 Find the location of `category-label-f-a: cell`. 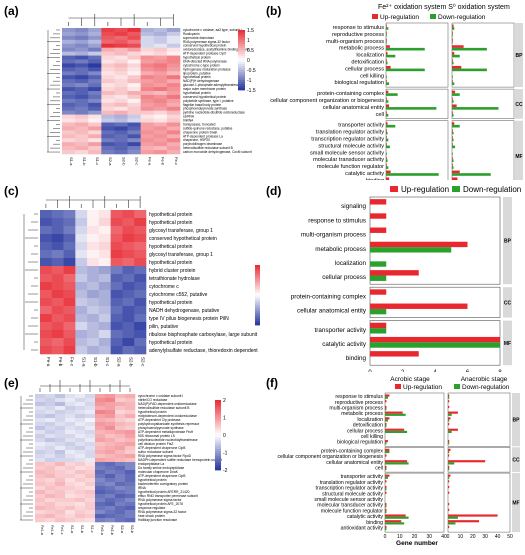

category-label-f-a: cell is located at coordinates (379, 469).